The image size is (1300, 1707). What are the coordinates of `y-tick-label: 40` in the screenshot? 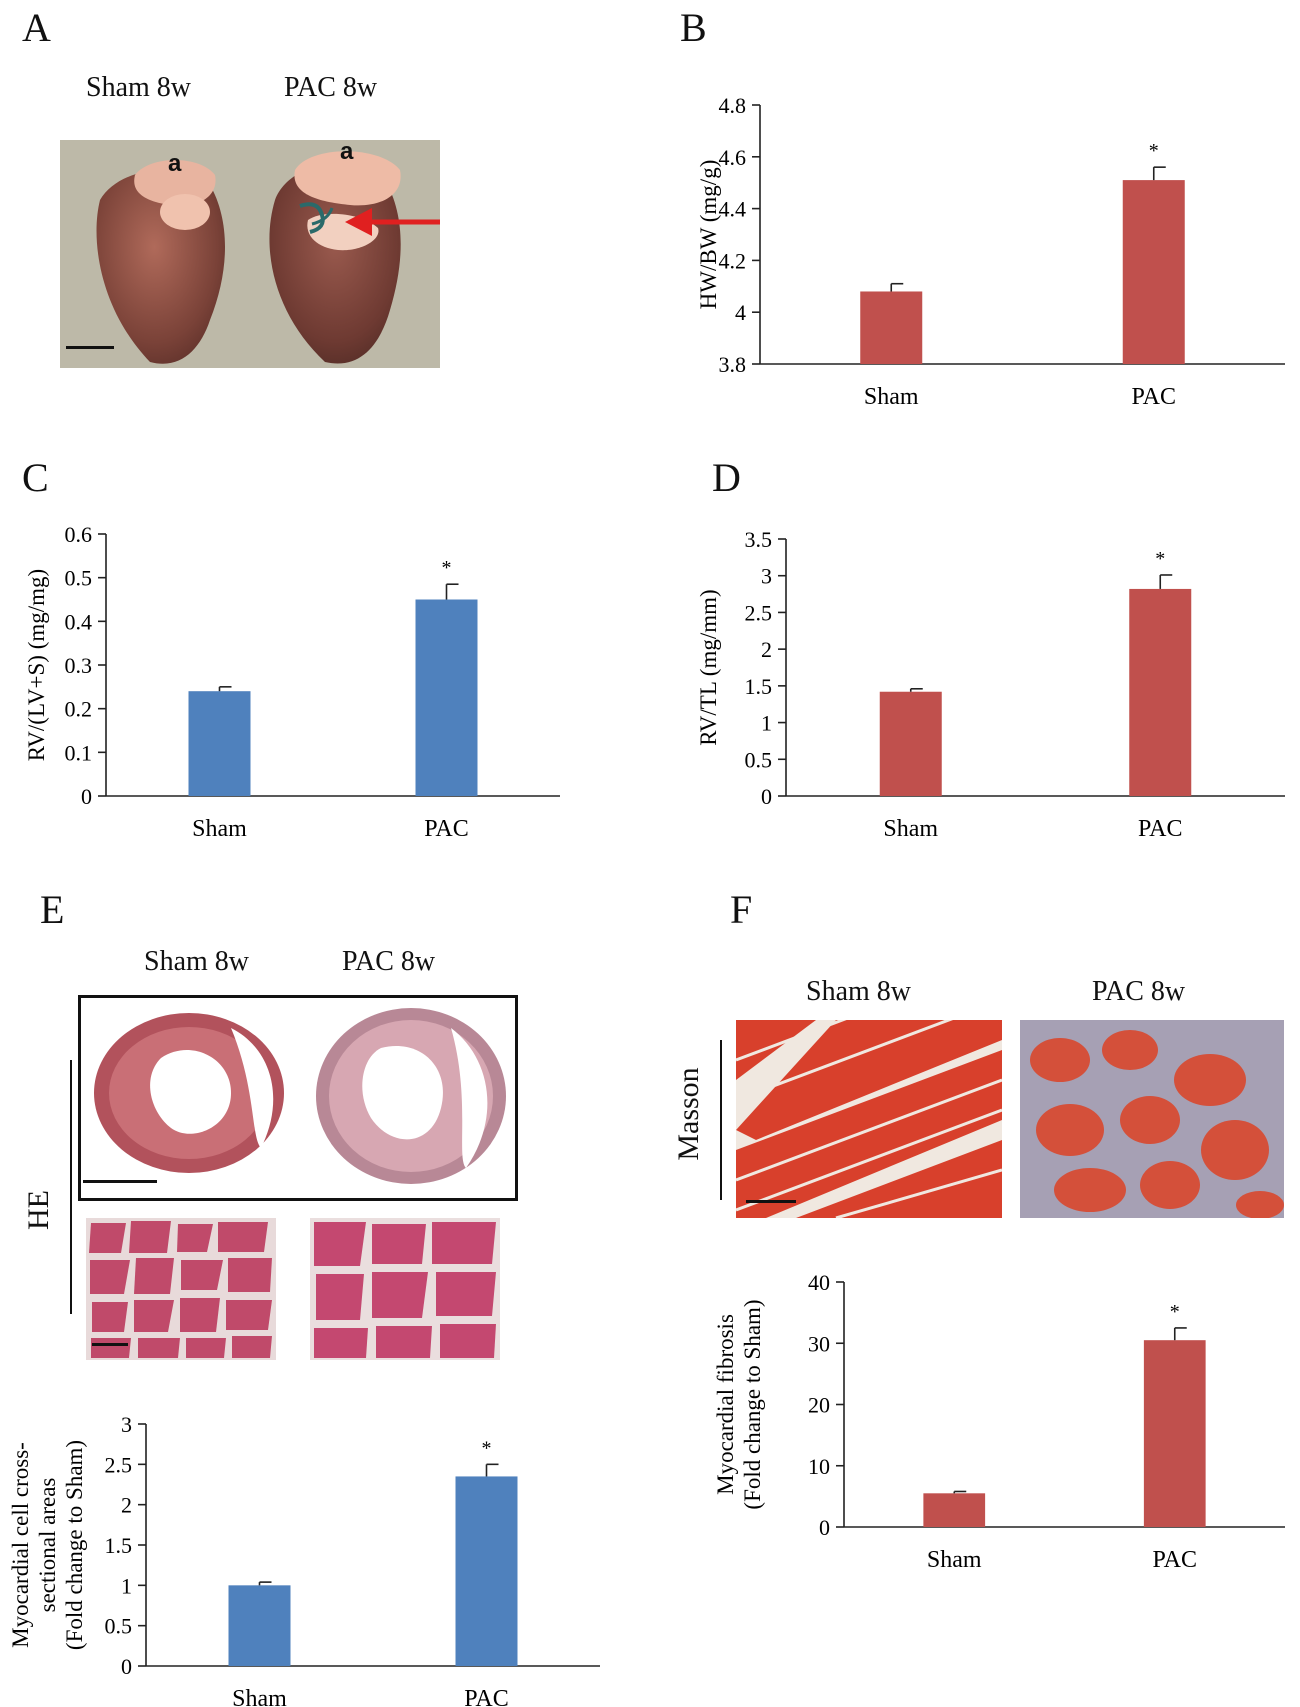 It's located at (819, 1282).